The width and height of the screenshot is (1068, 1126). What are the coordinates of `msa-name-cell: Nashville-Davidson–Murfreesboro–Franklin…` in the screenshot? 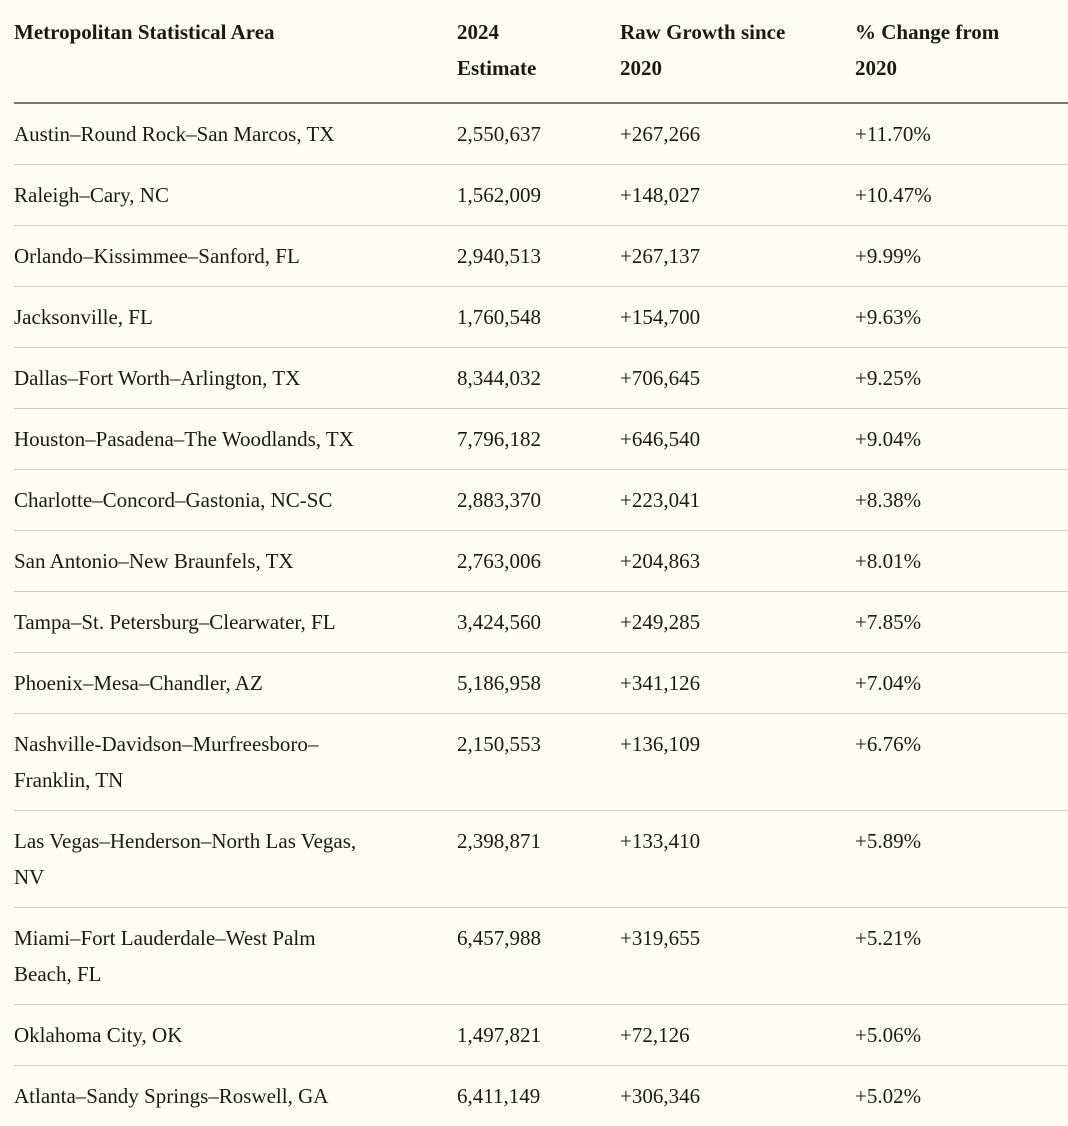 It's located at (235, 762).